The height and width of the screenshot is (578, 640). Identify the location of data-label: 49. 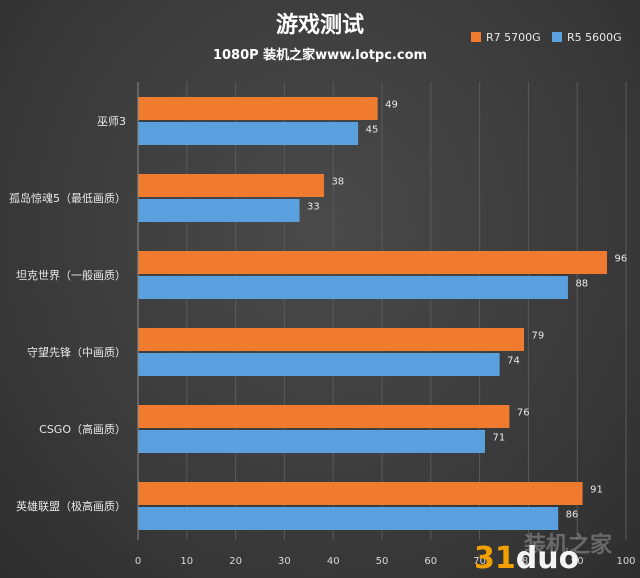
(391, 105).